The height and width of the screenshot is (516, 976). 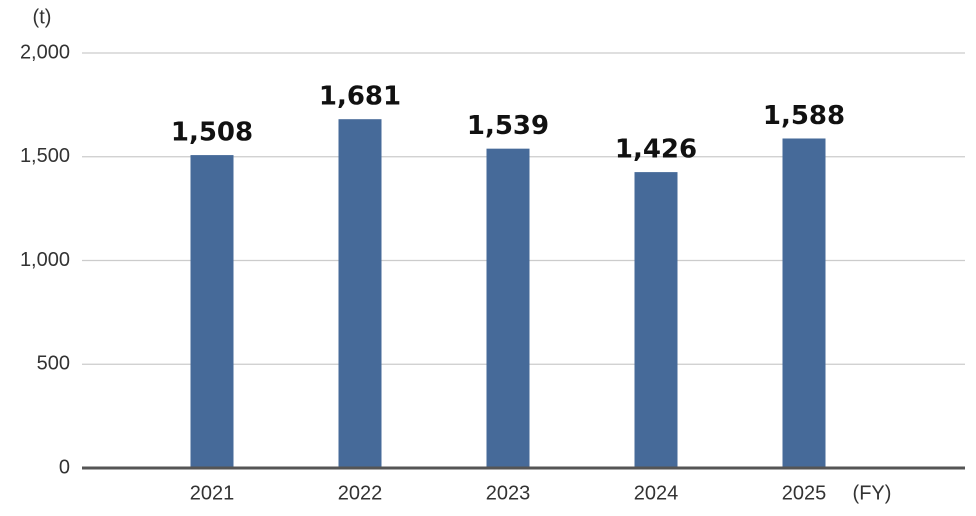 I want to click on x-tick-label: 2025, so click(x=804, y=493).